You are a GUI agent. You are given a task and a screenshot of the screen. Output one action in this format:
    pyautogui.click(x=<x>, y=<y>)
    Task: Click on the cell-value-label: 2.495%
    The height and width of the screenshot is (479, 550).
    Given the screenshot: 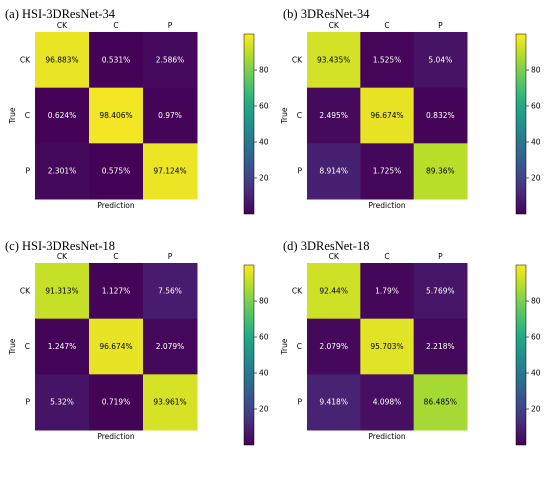 What is the action you would take?
    pyautogui.click(x=333, y=115)
    